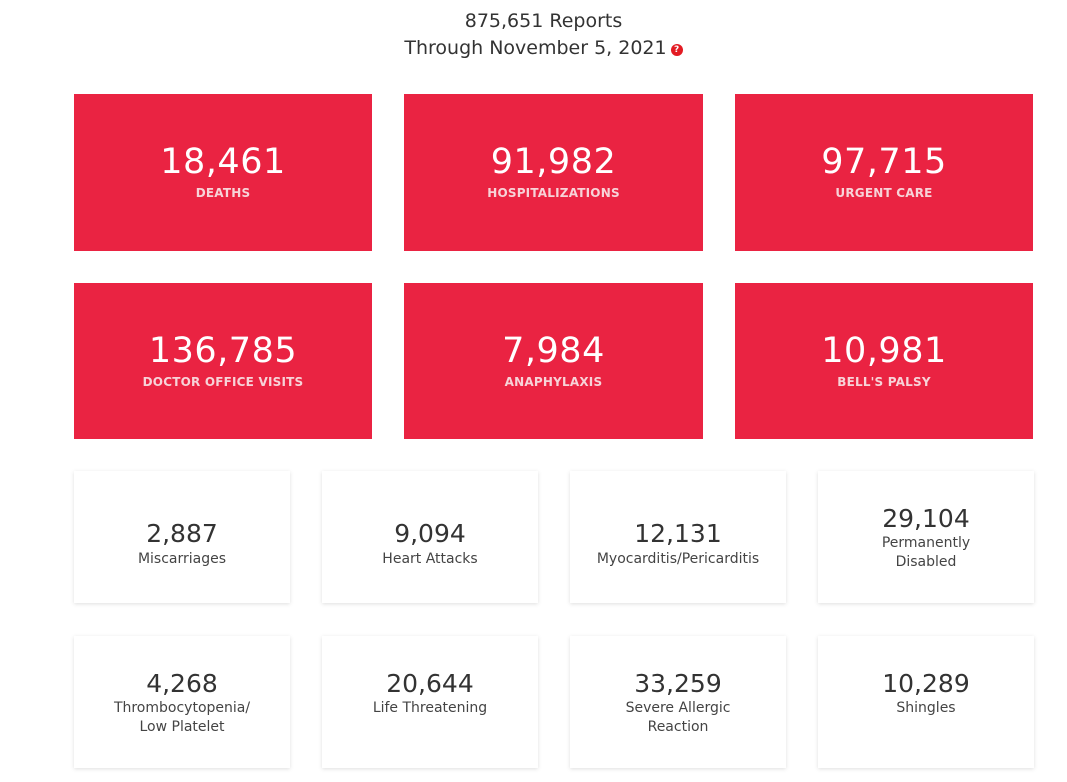 The width and height of the screenshot is (1067, 782). I want to click on hospitalizations-card: 91,982 HOSPITALIZATIONS, so click(553, 172).